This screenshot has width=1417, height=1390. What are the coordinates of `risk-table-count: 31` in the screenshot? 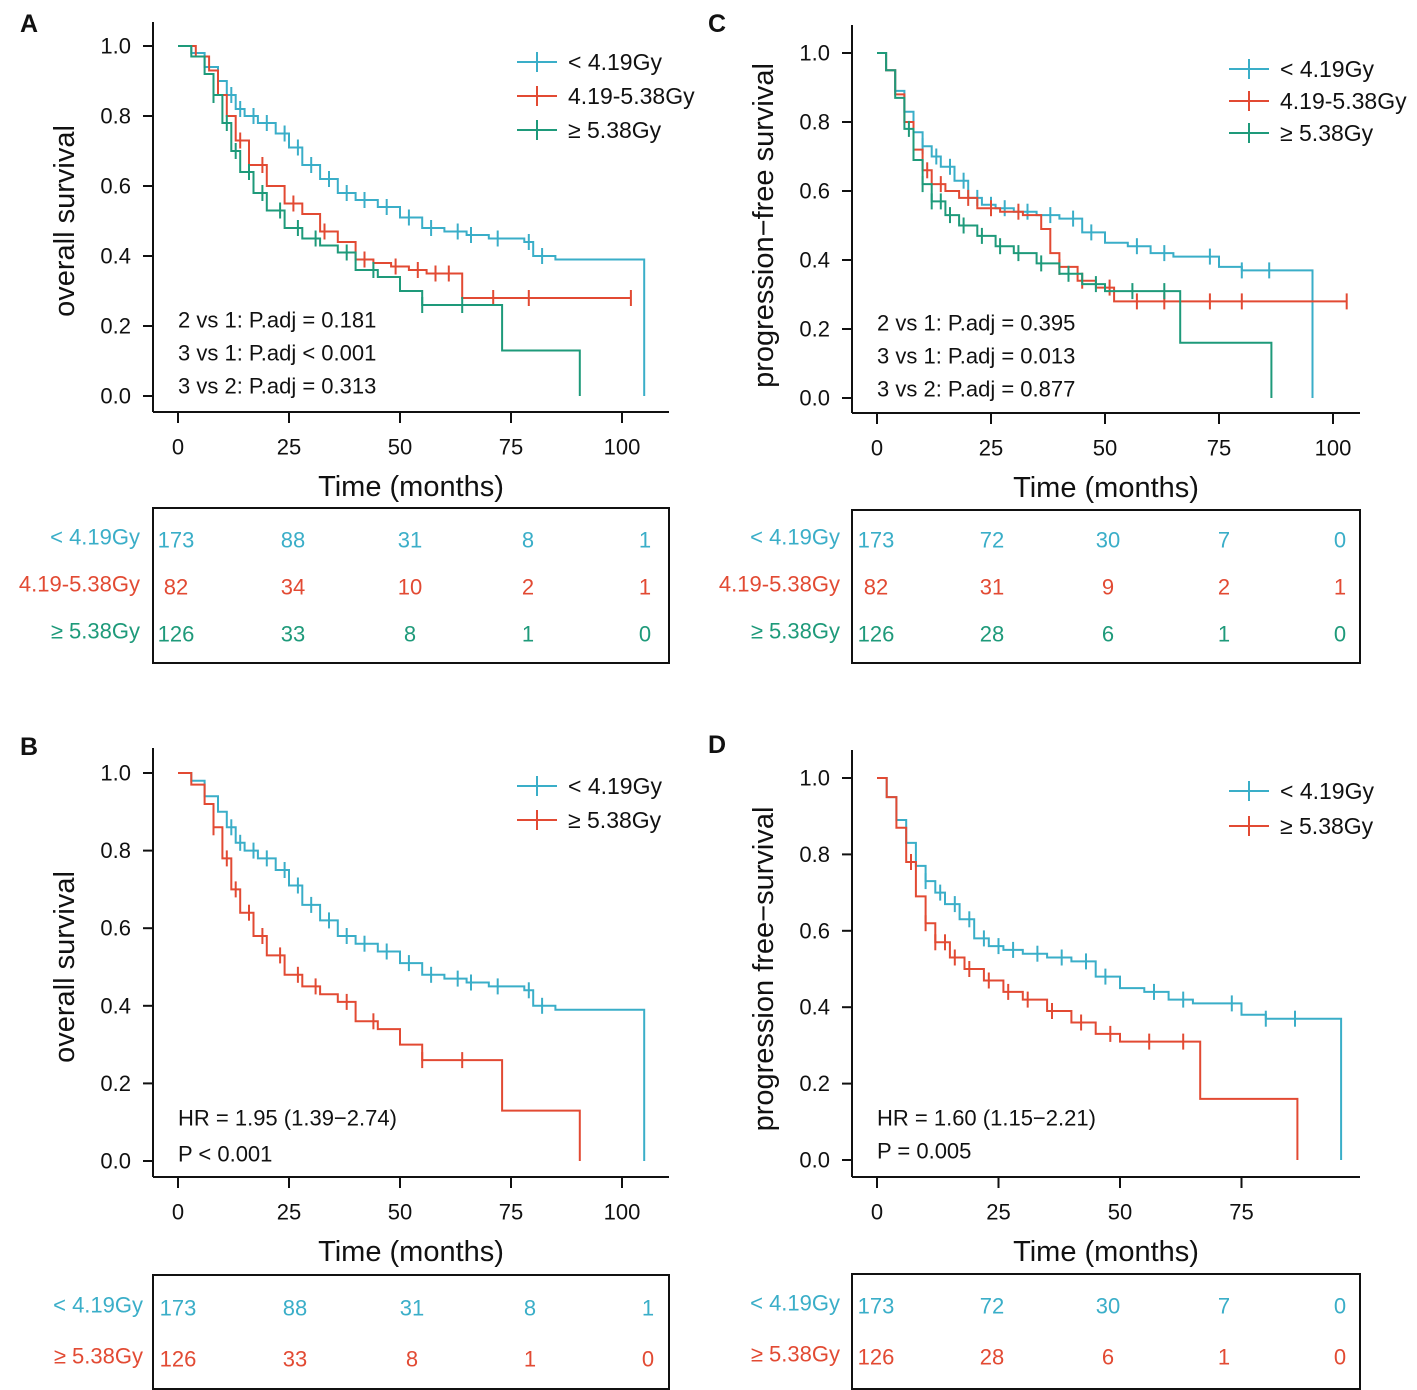 It's located at (412, 1308).